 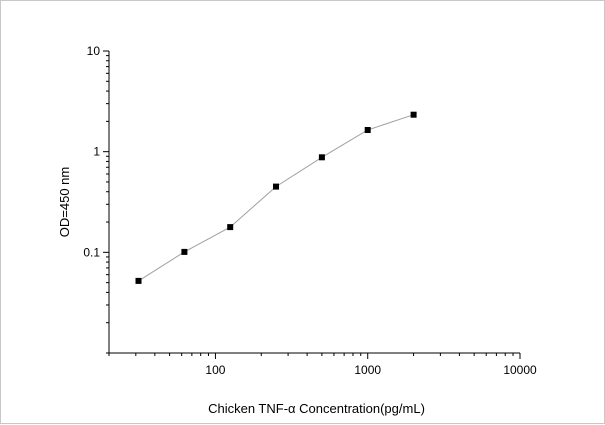 I want to click on x-tick-label: 10000, so click(x=520, y=370).